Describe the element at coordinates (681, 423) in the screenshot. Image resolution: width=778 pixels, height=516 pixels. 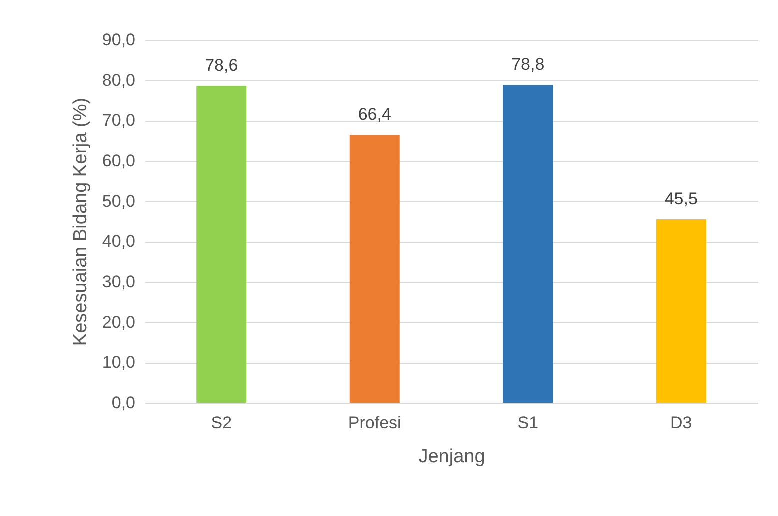
I see `x-tick-label: D3` at that location.